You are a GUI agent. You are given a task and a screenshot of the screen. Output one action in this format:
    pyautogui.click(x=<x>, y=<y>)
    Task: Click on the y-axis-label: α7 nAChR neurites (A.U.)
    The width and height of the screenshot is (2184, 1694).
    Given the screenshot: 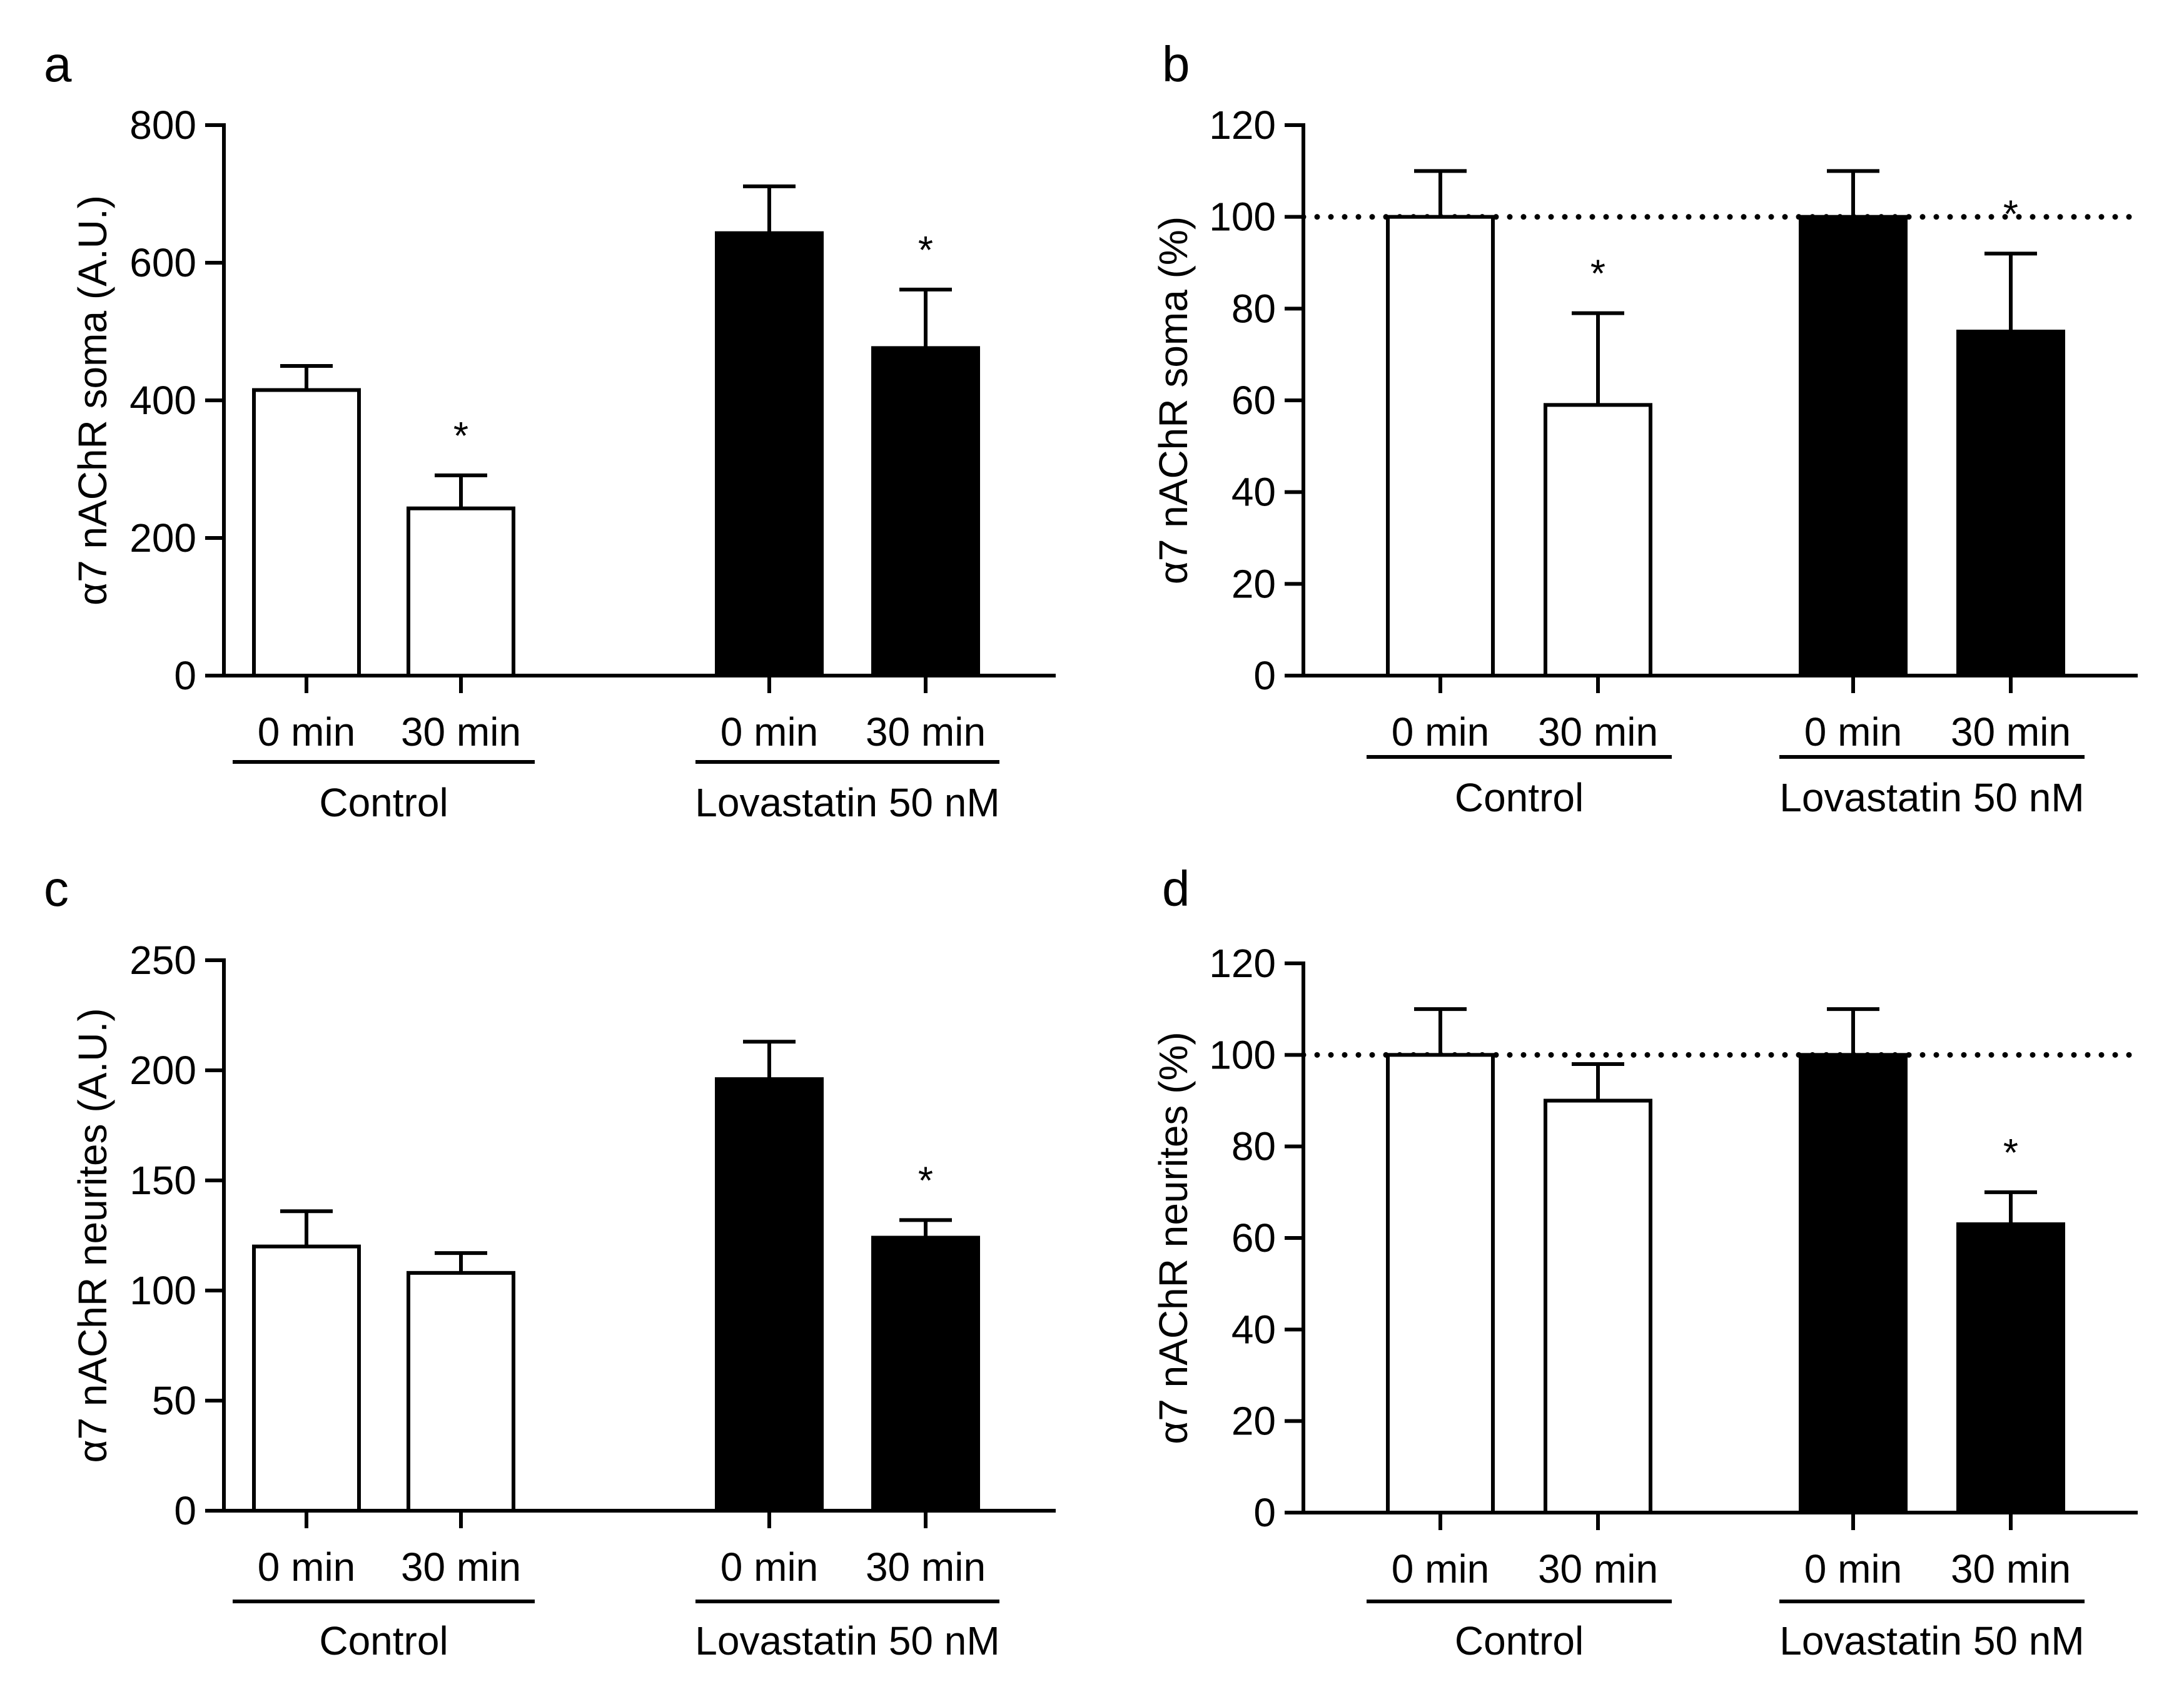 What is the action you would take?
    pyautogui.click(x=92, y=1235)
    